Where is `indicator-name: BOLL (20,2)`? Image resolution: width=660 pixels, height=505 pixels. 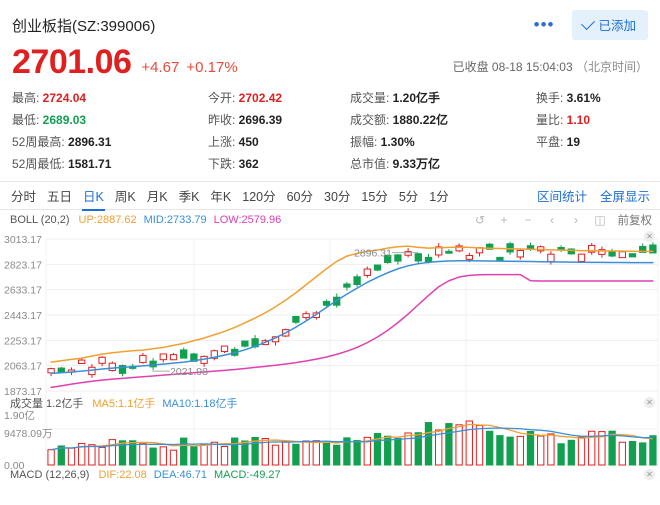
indicator-name: BOLL (20,2) is located at coordinates (40, 219).